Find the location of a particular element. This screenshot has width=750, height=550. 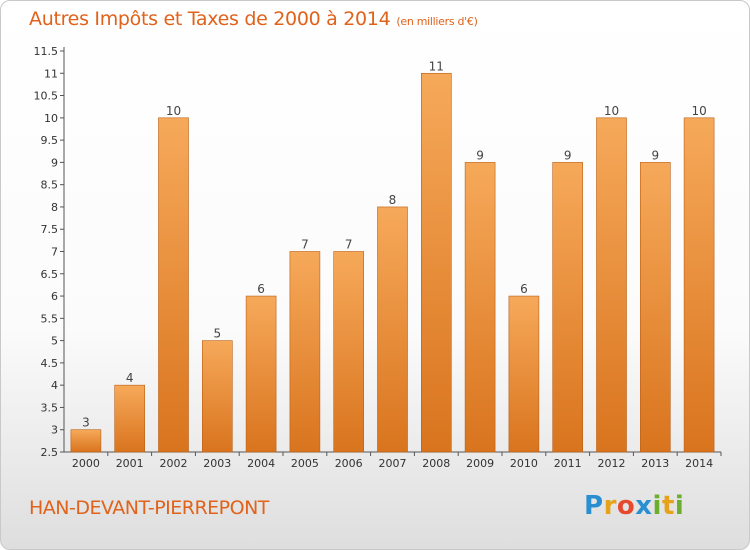

y-tick-label: 4 is located at coordinates (54, 385).